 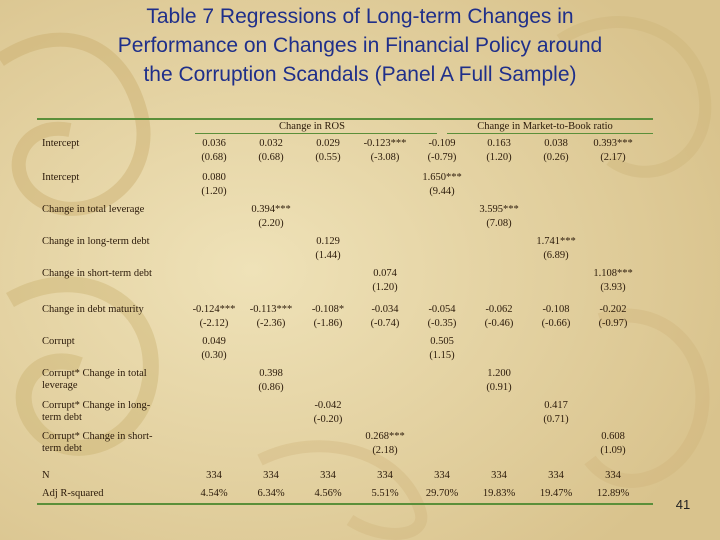 What do you see at coordinates (613, 450) in the screenshot?
I see `t-stat-cell: (1.09)` at bounding box center [613, 450].